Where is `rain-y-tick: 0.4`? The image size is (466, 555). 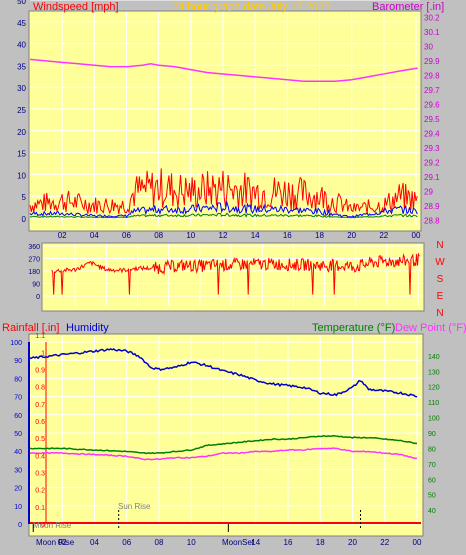 rain-y-tick: 0.4 is located at coordinates (40, 456).